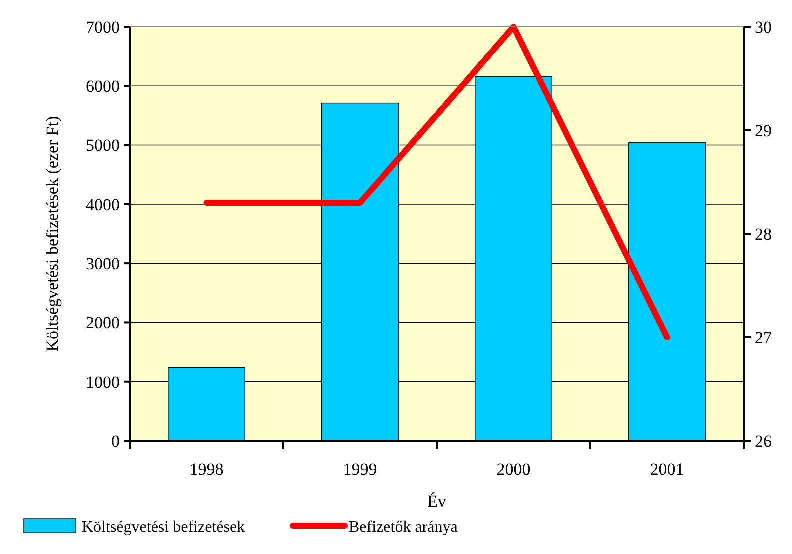  What do you see at coordinates (103, 204) in the screenshot?
I see `y-tick-label: 4000` at bounding box center [103, 204].